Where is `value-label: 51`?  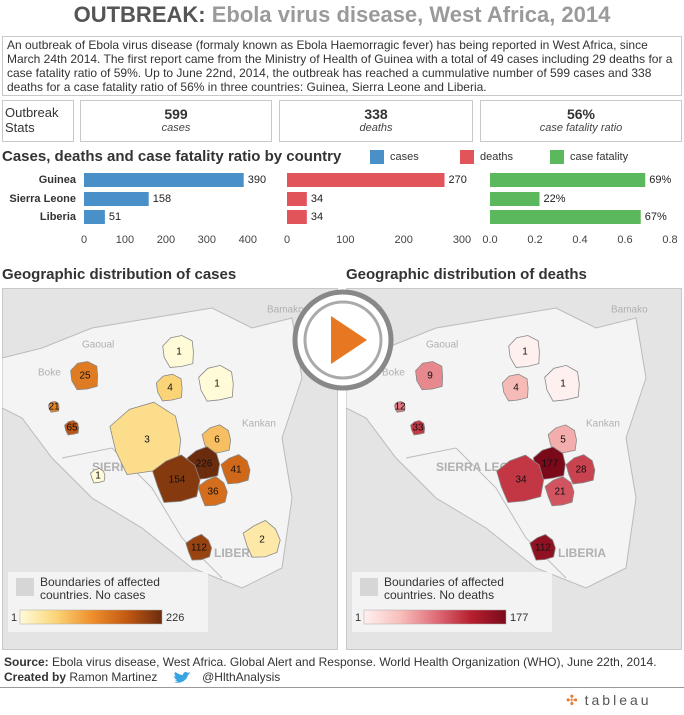
value-label: 51 is located at coordinates (115, 217).